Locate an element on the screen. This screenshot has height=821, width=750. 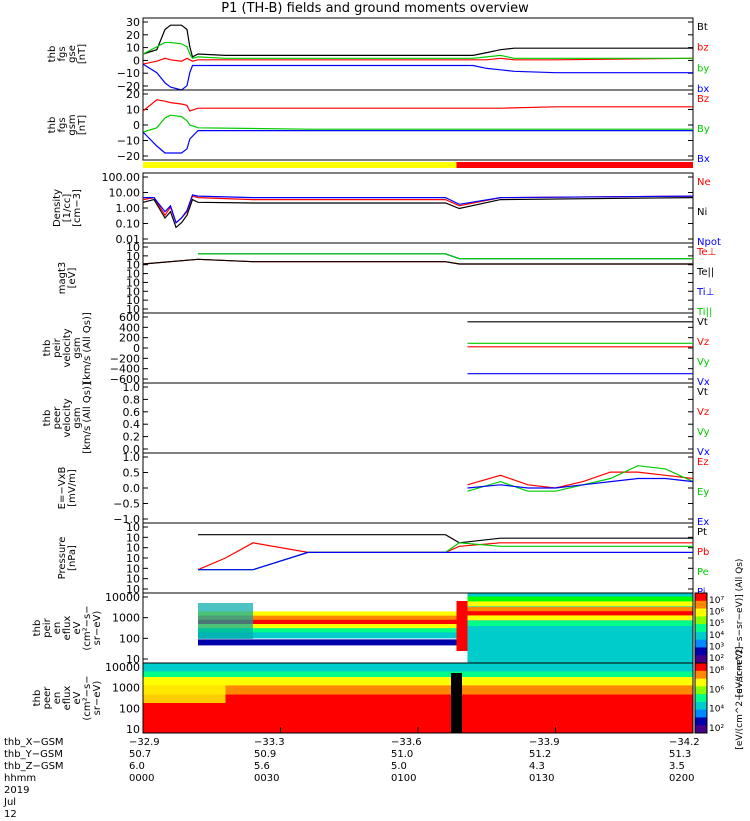
y-tick-label: 100.00 is located at coordinates (121, 177).